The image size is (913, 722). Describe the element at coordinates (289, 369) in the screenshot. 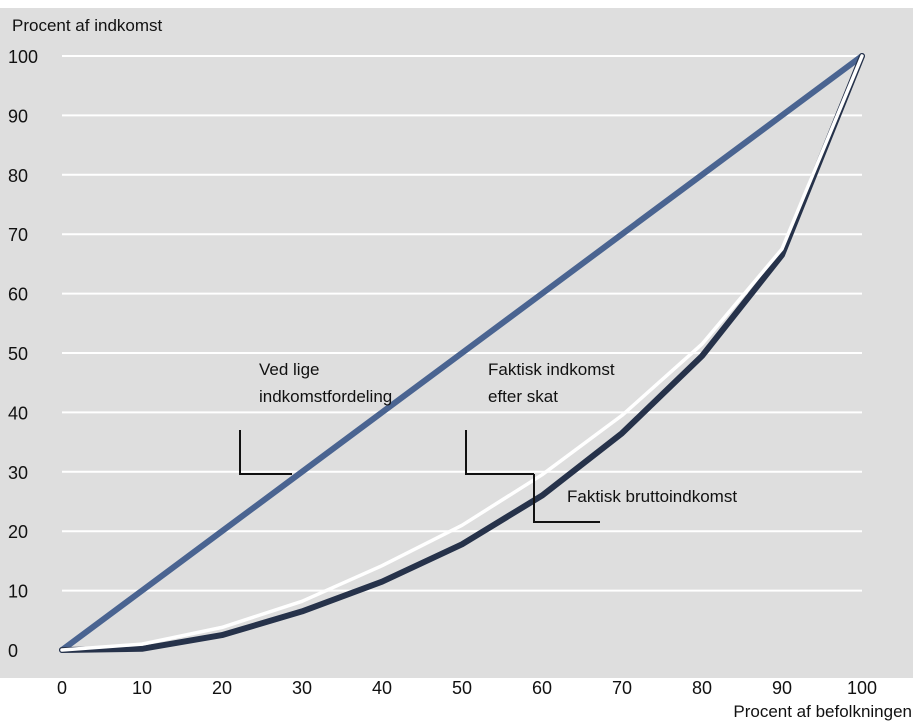

I see `annotation-label: Ved lige` at that location.